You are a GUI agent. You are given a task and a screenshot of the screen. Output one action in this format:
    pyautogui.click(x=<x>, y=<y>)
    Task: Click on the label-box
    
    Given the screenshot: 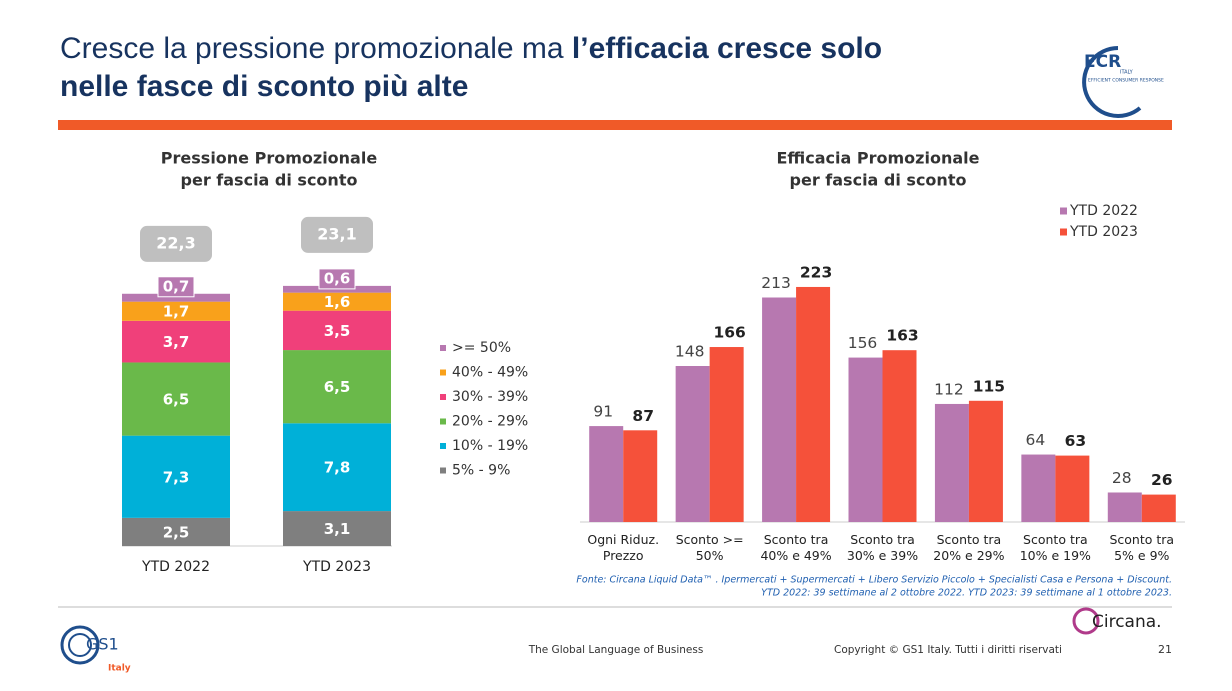 What is the action you would take?
    pyautogui.click(x=337, y=279)
    